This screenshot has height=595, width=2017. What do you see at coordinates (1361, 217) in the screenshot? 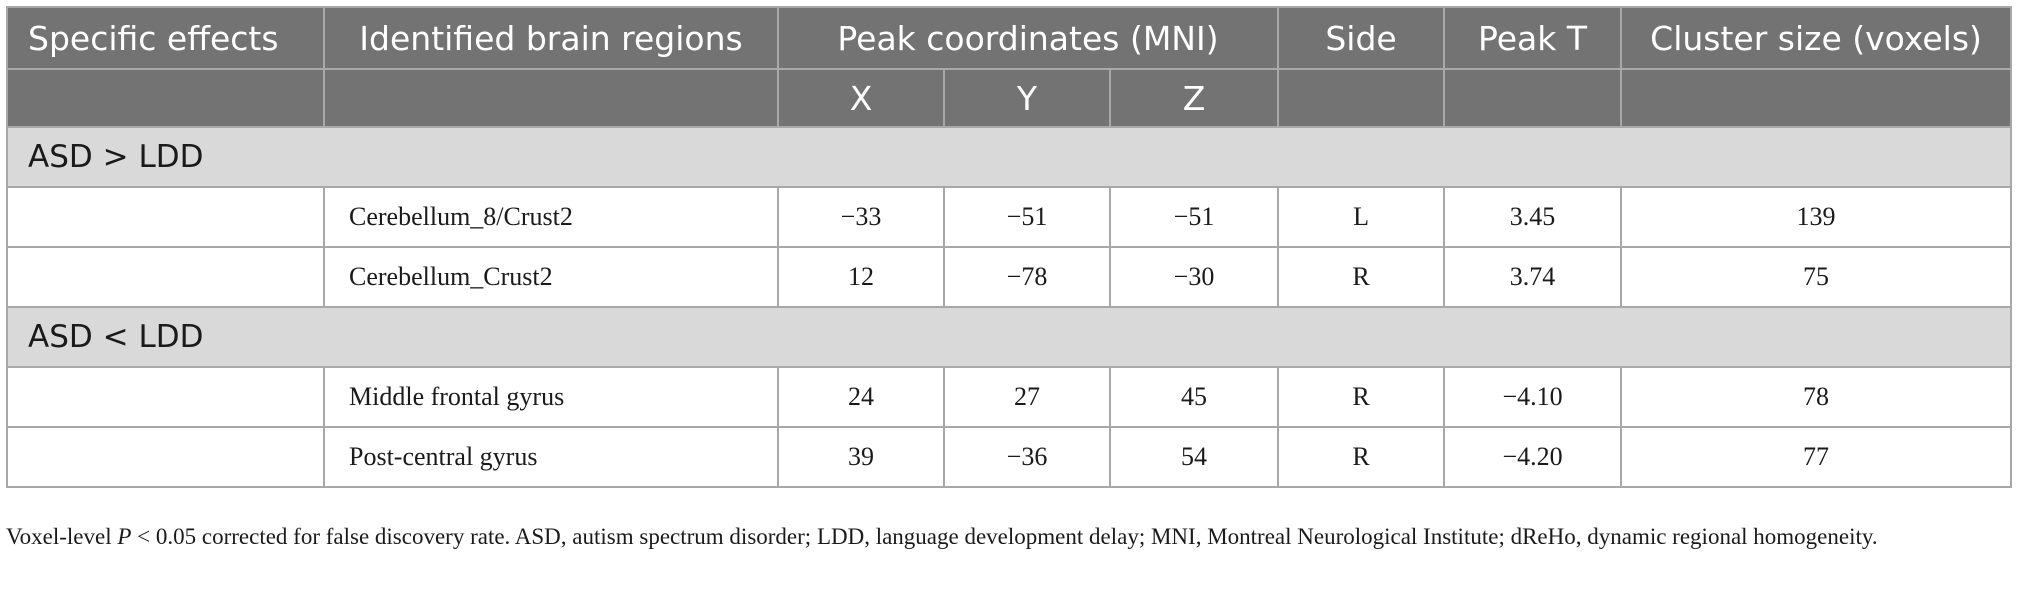
I see `side-cell: L` at bounding box center [1361, 217].